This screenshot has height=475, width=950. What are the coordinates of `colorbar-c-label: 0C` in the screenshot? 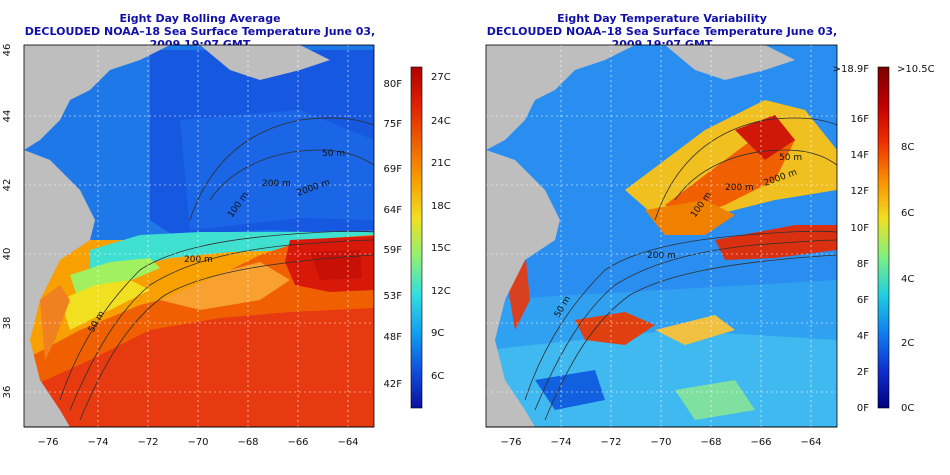 It's located at (907, 408).